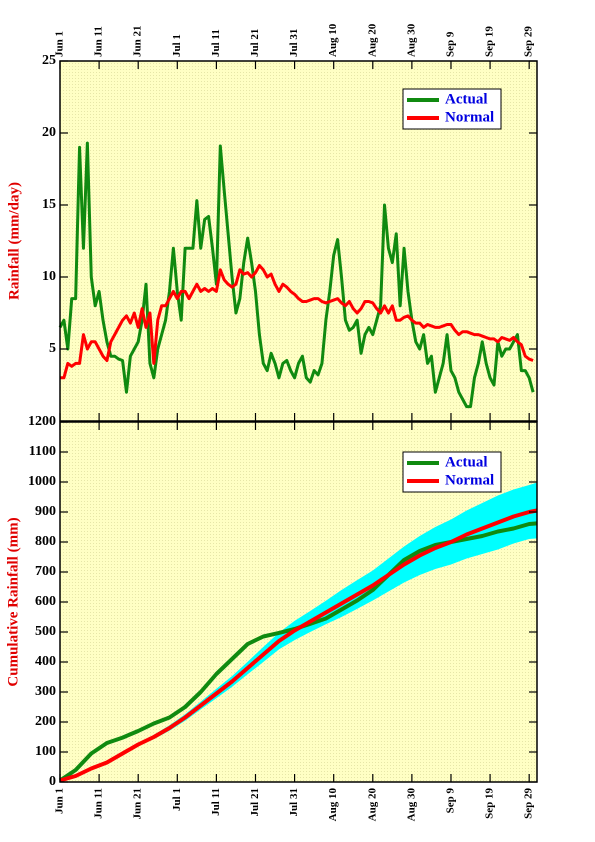  What do you see at coordinates (52, 781) in the screenshot?
I see `y-tick-label: 0` at bounding box center [52, 781].